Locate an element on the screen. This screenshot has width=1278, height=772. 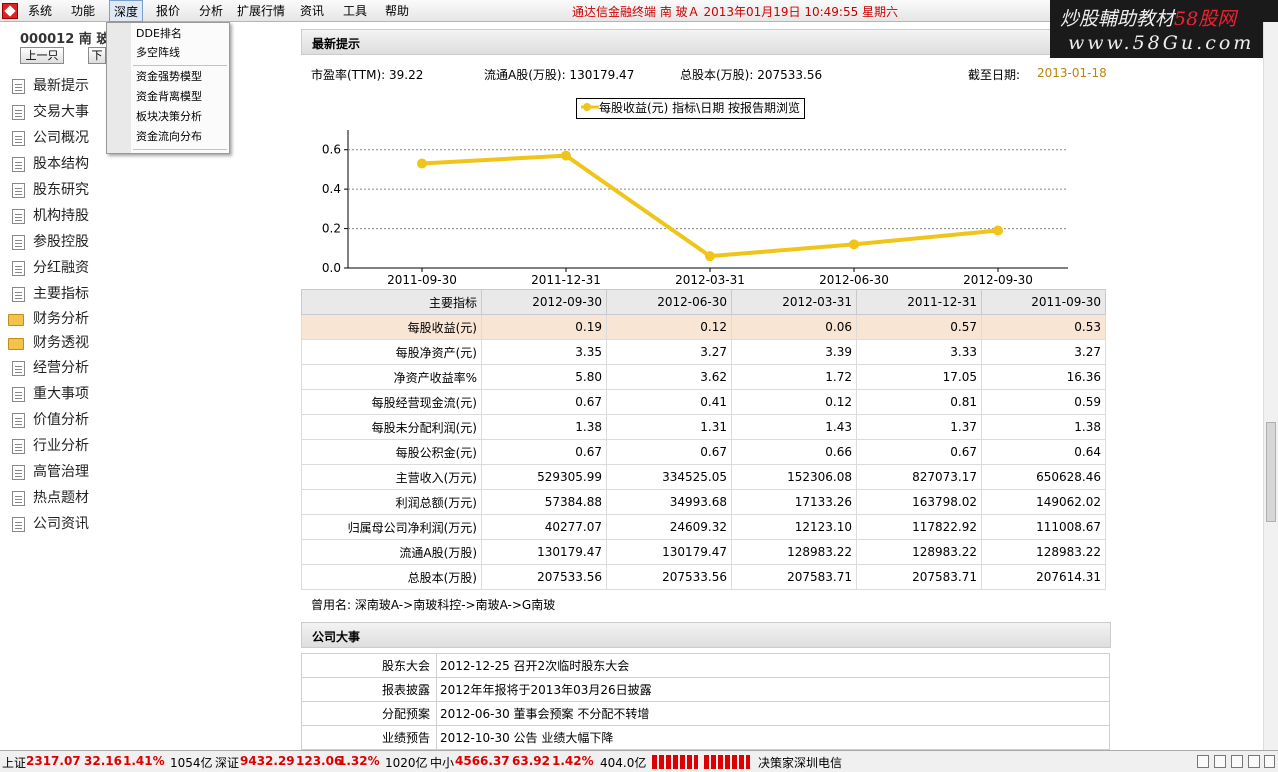
server-name: 决策家深圳电信 is located at coordinates (800, 763).